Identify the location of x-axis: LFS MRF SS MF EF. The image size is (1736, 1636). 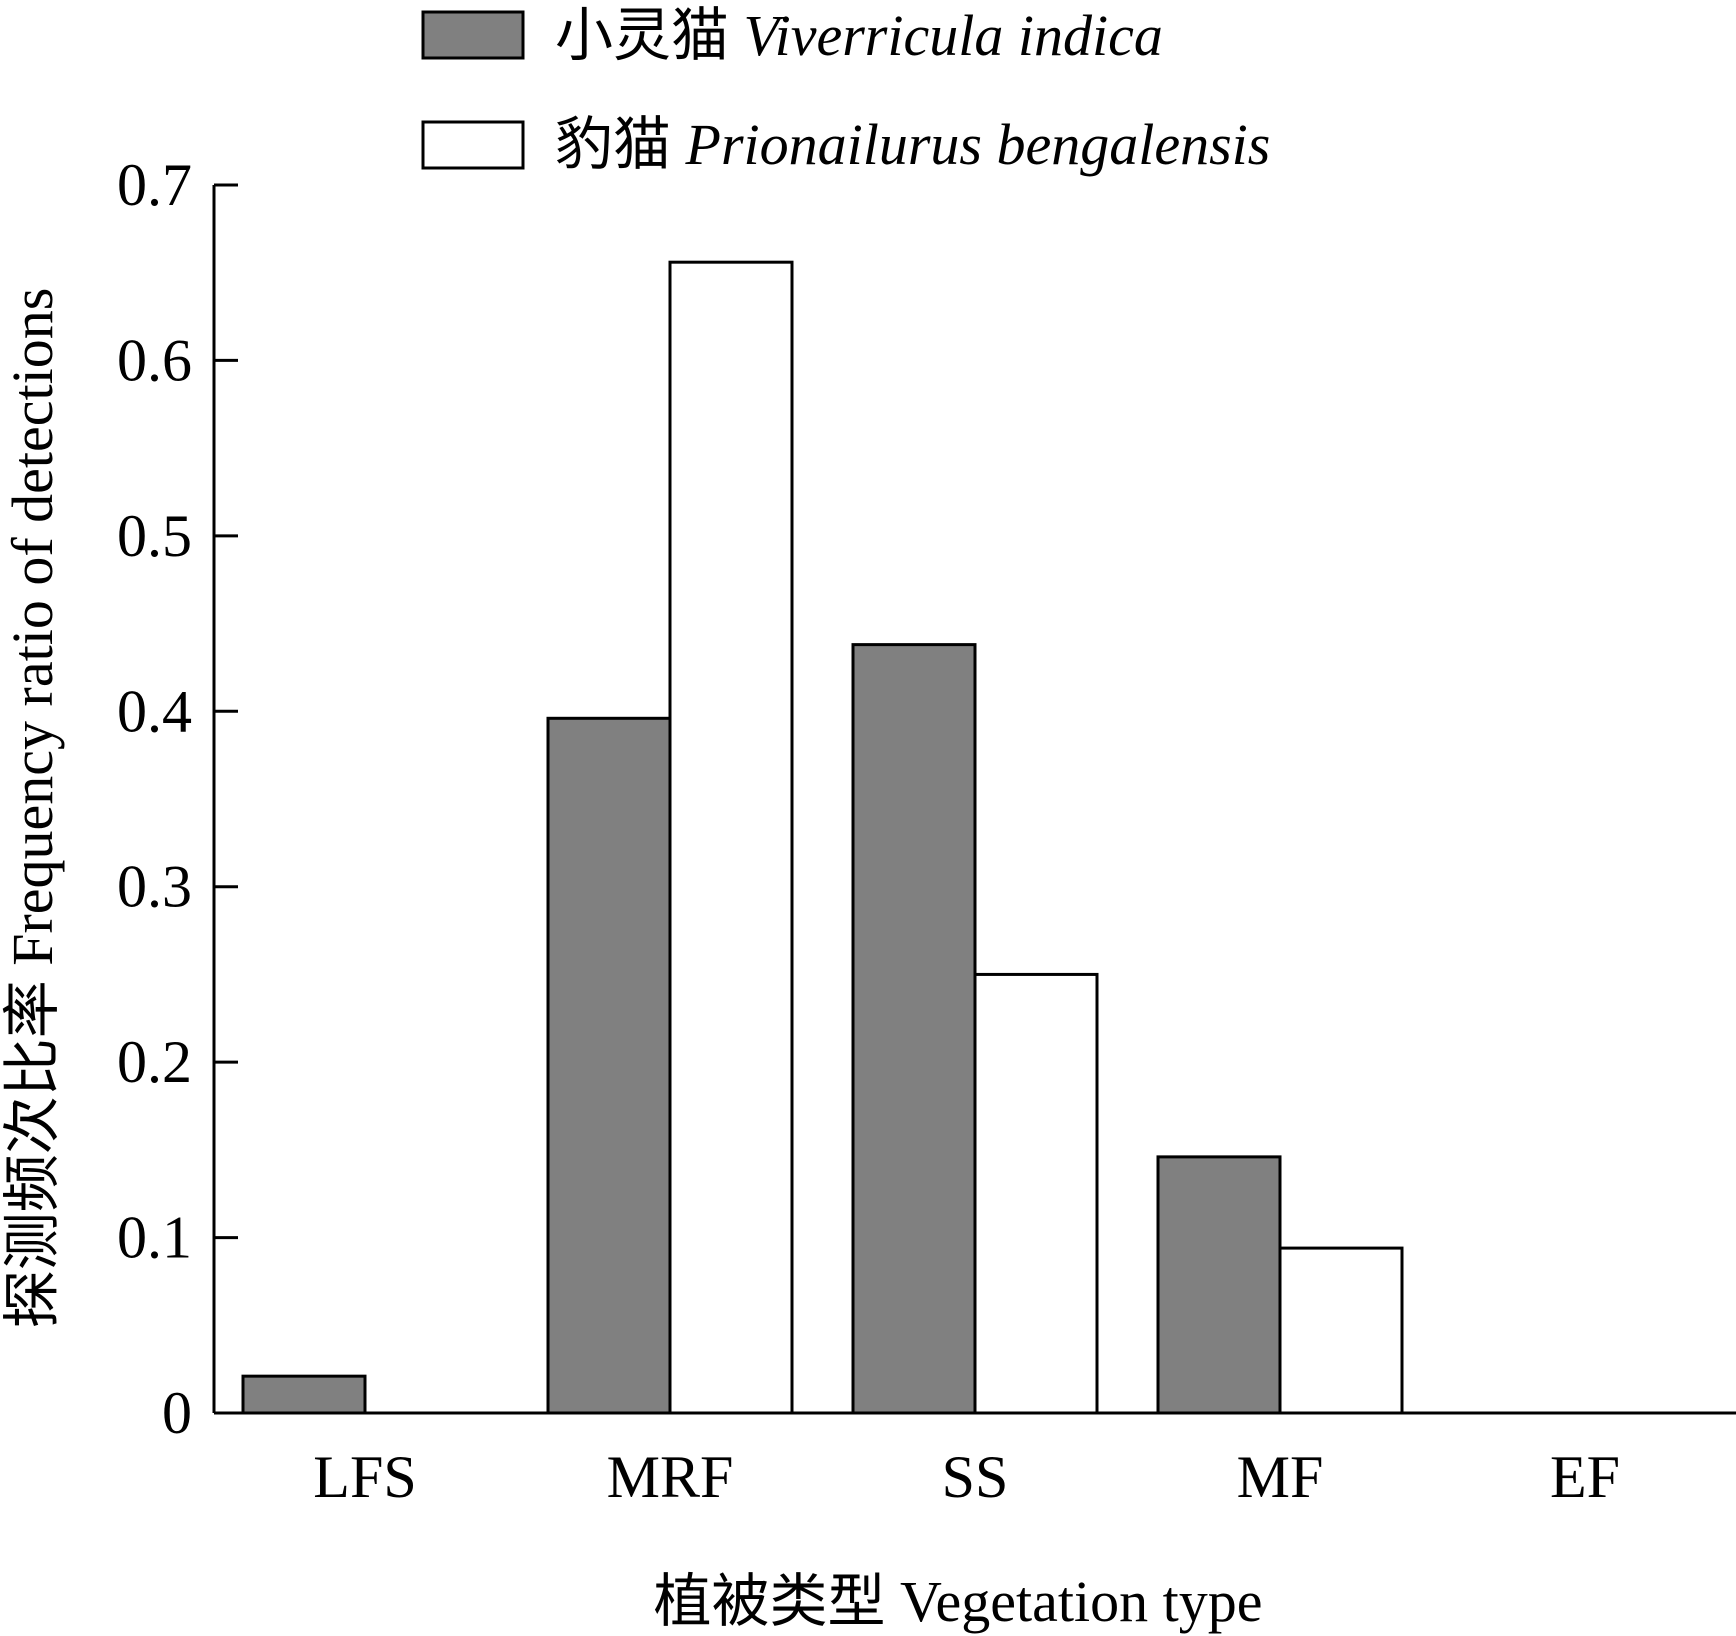
(975, 1460).